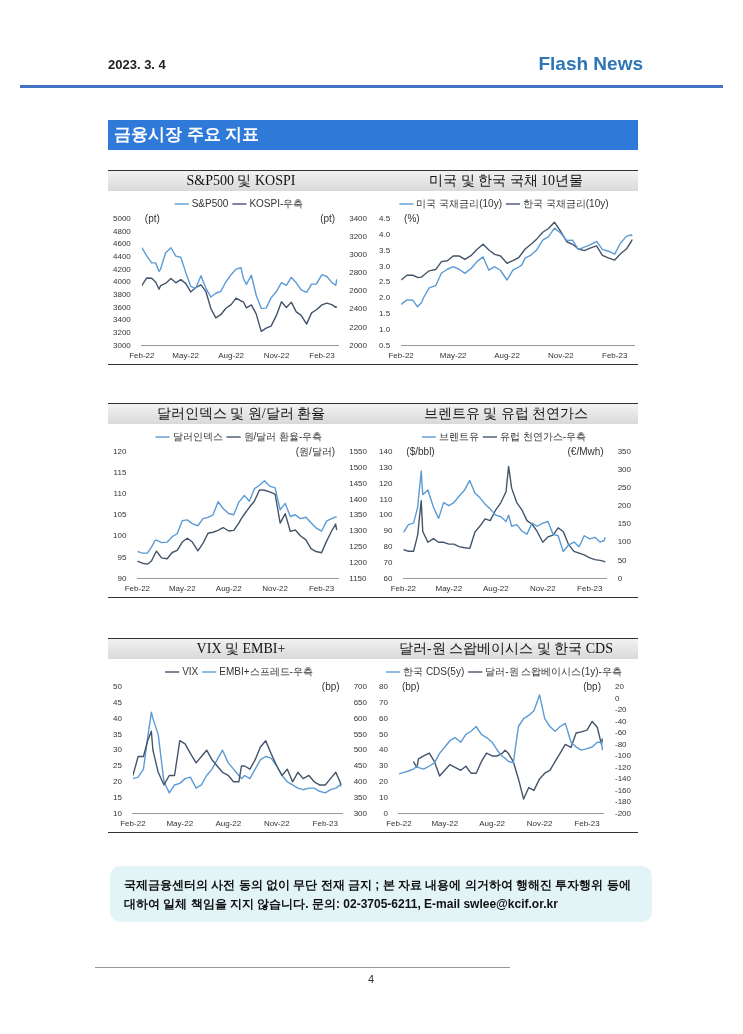  Describe the element at coordinates (358, 255) in the screenshot. I see `y2-tick-label: 3000` at that location.